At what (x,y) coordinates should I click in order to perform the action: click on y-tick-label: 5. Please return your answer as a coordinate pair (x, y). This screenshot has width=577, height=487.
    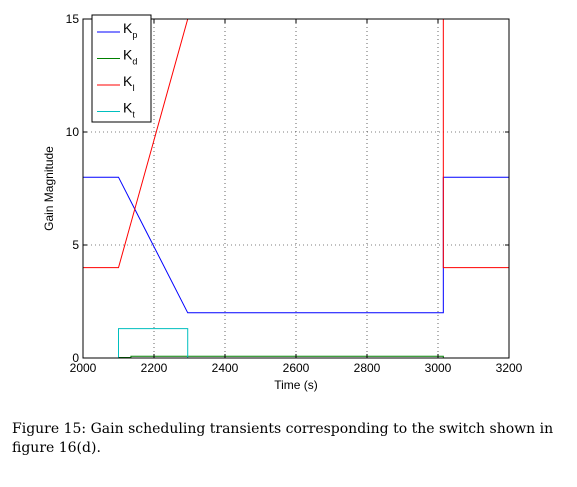
    Looking at the image, I should click on (75, 245).